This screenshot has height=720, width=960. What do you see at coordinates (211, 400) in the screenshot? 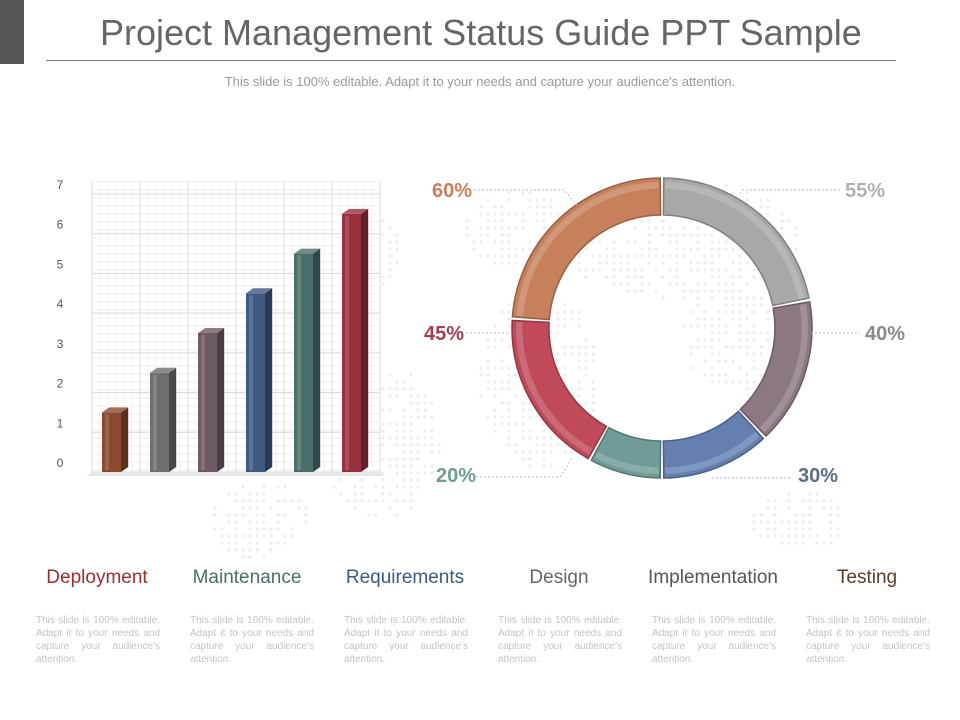
I see `bar-requirements` at bounding box center [211, 400].